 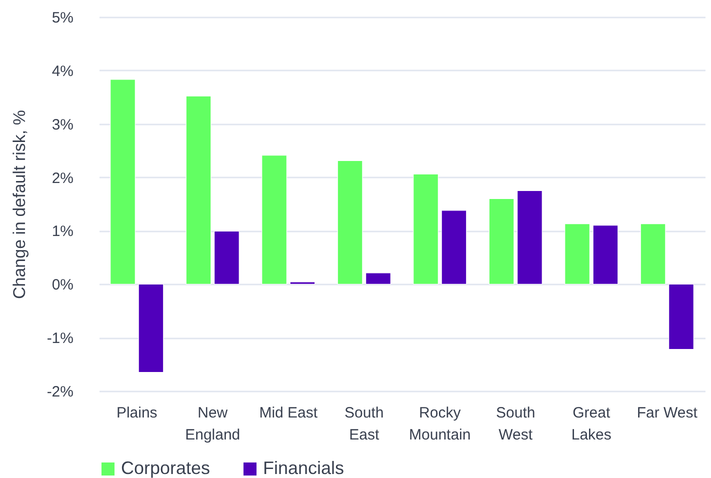 I want to click on y-tick-label: 2%, so click(x=63, y=178).